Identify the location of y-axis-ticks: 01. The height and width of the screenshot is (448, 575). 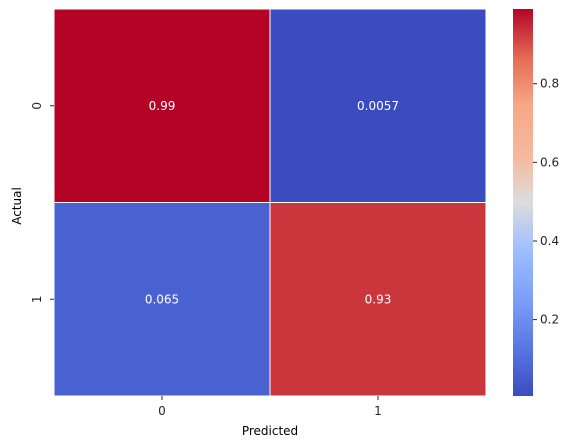
(42, 202).